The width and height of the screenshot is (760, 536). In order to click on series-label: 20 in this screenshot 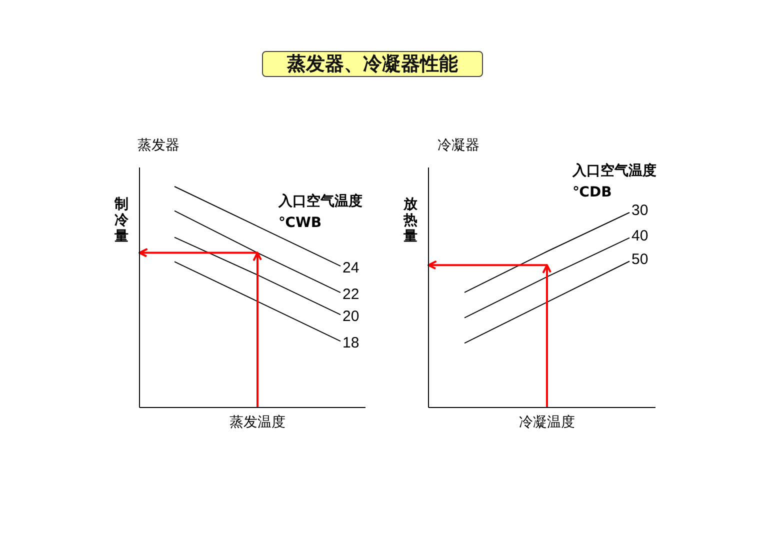, I will do `click(351, 317)`.